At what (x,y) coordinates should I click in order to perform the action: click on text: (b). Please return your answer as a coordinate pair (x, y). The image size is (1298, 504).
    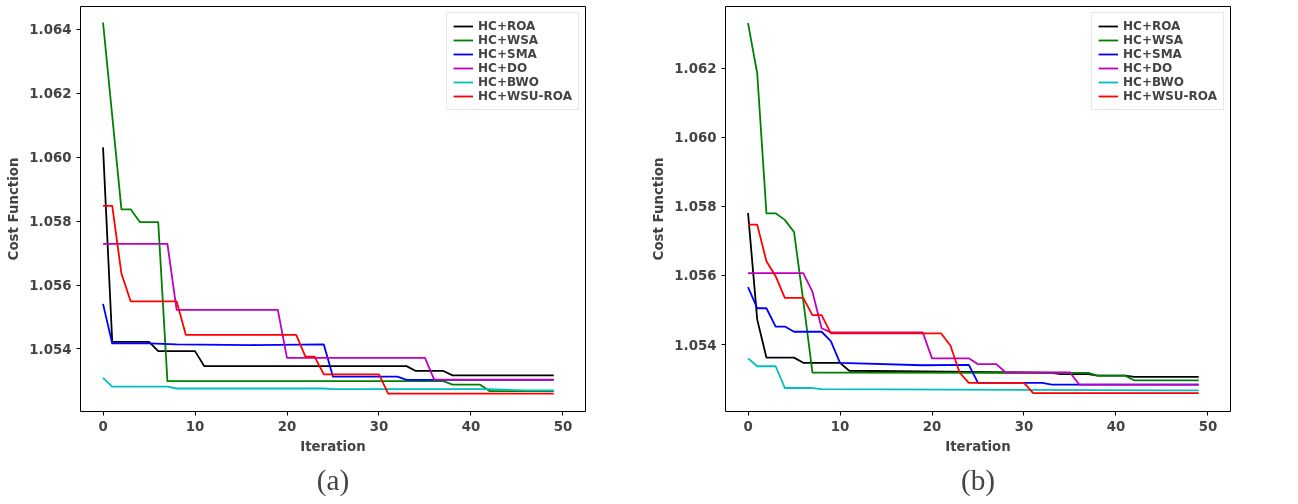
    Looking at the image, I should click on (978, 480).